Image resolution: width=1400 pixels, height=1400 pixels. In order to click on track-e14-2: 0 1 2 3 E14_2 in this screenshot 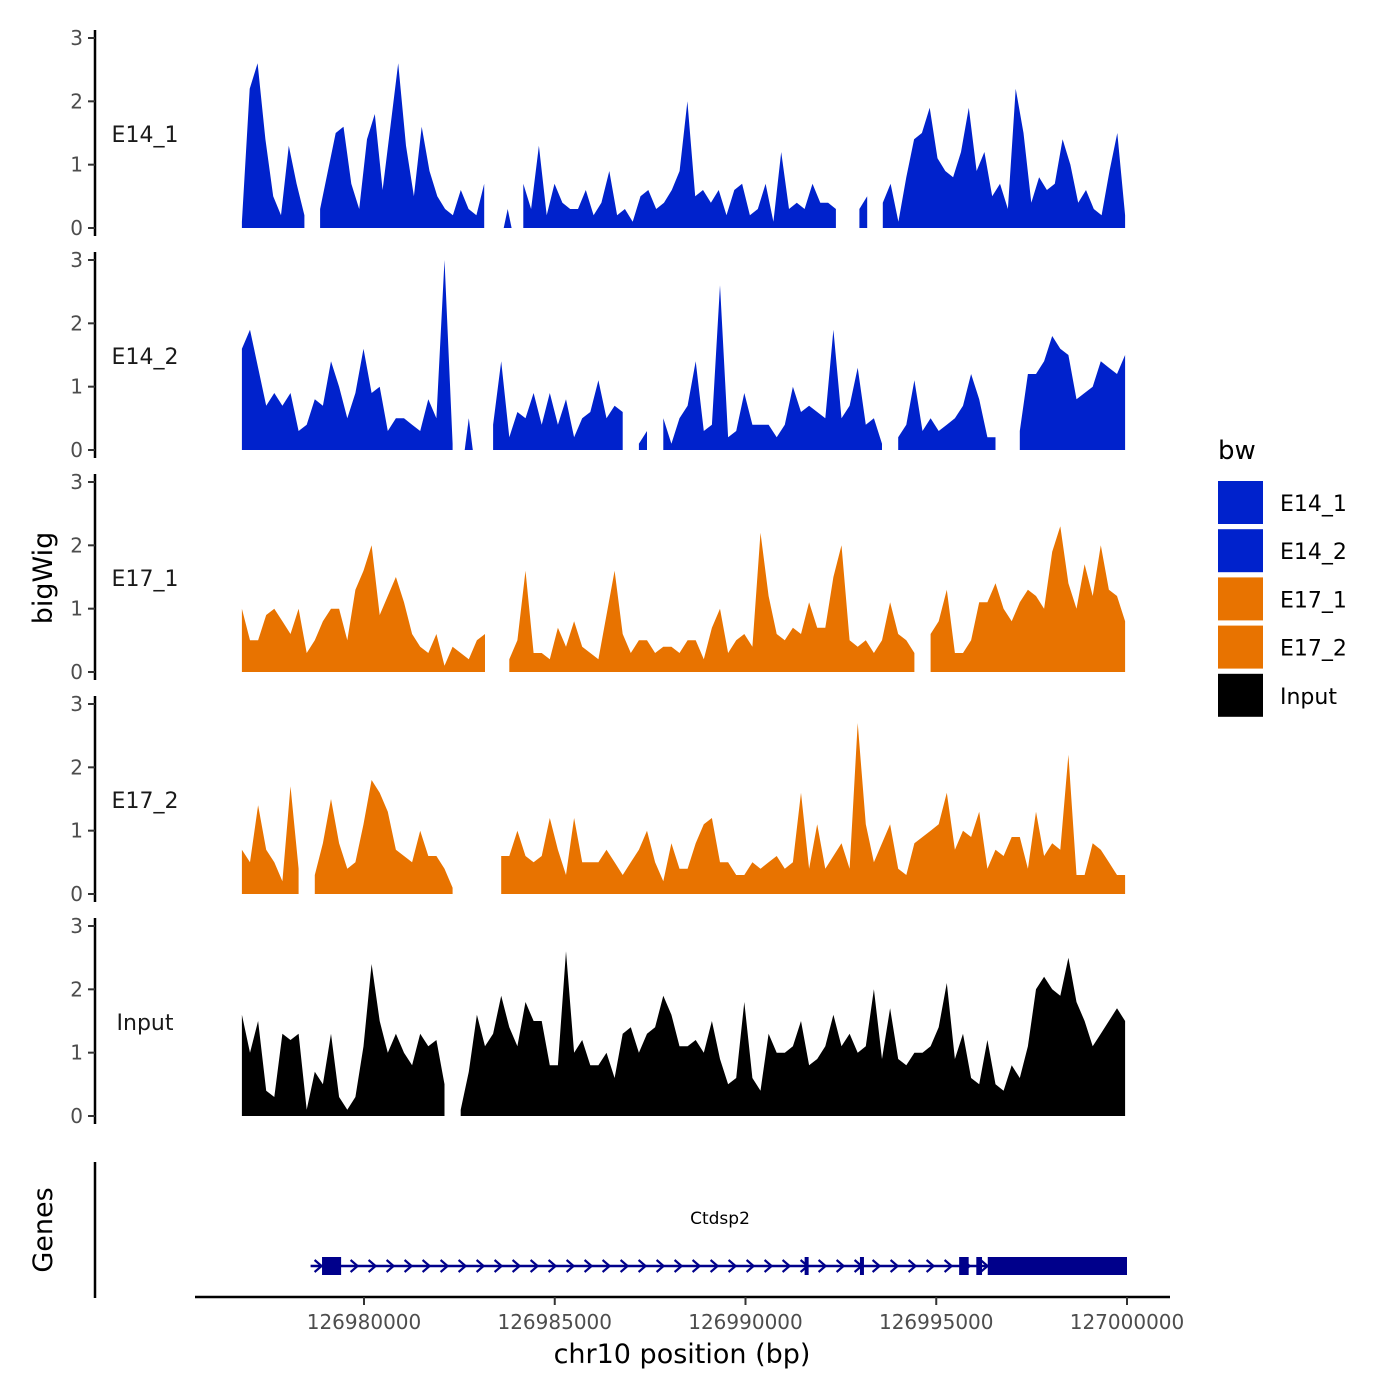, I will do `click(598, 355)`.